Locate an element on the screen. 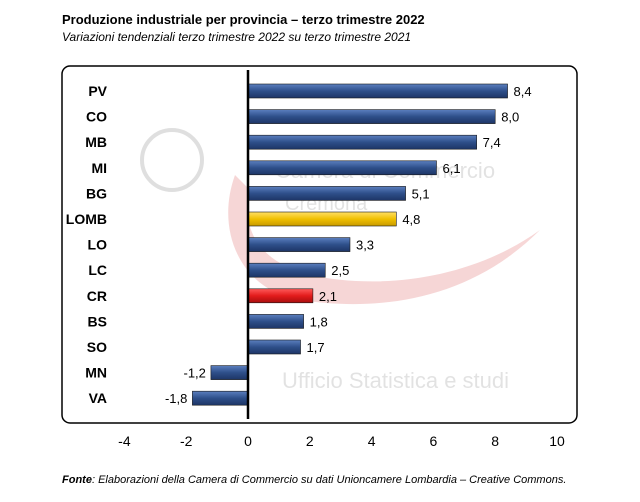 This screenshot has width=640, height=502. bar-co is located at coordinates (371, 116).